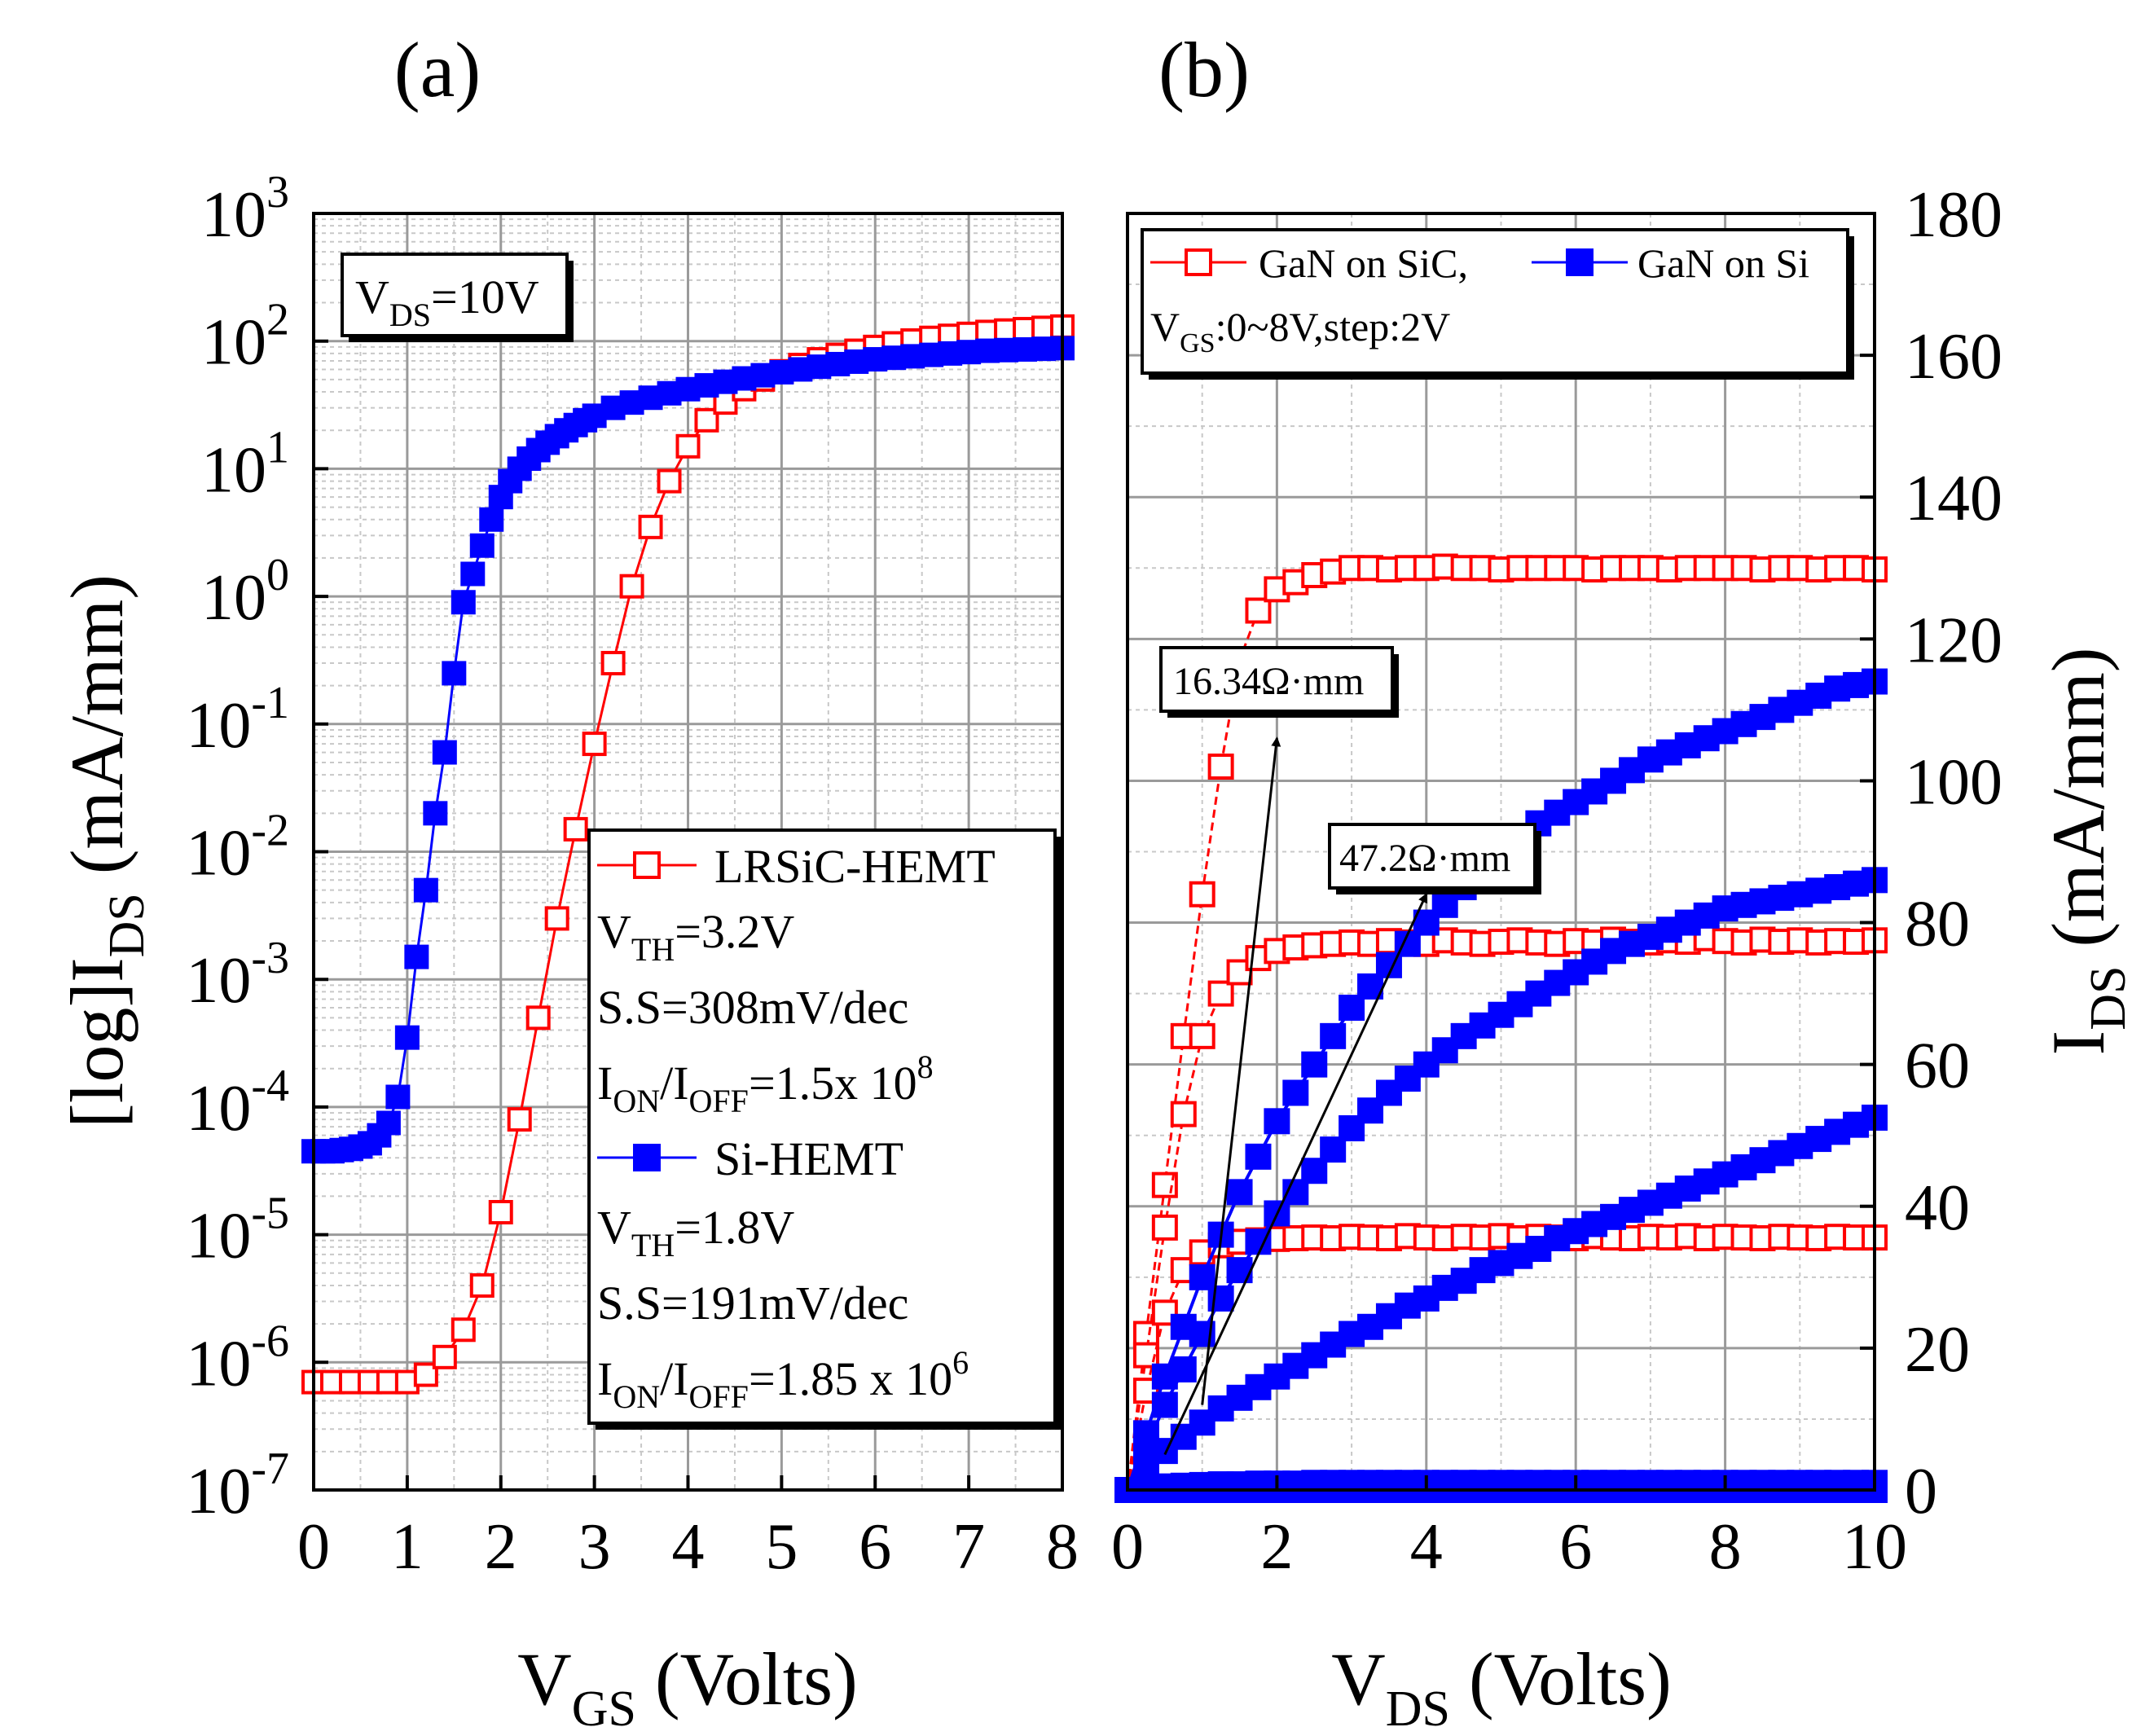 The width and height of the screenshot is (2154, 1736). Describe the element at coordinates (1501, 1686) in the screenshot. I see `panel-b-x-axis-label: VDS (Volts)` at that location.